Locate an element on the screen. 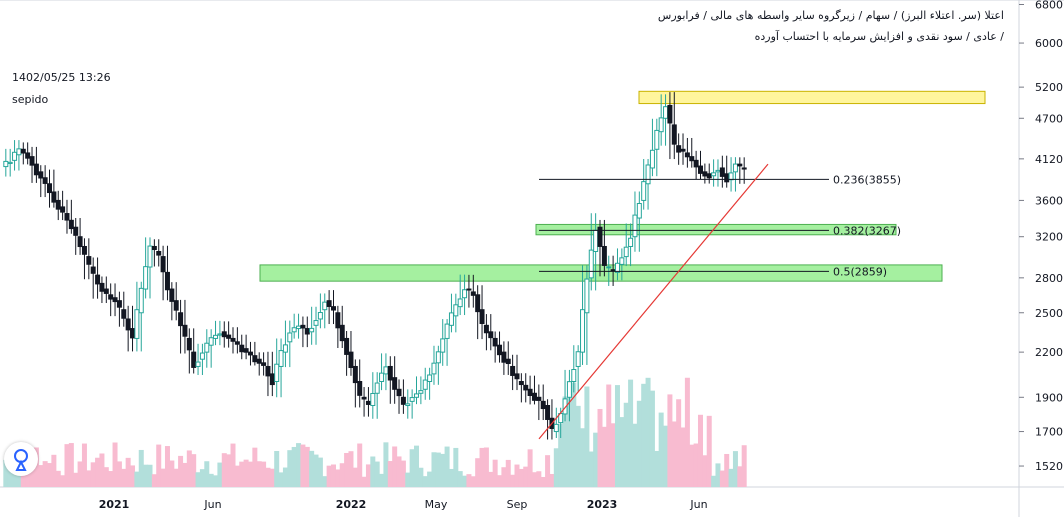  price-tick-label: 1520 is located at coordinates (1049, 466).